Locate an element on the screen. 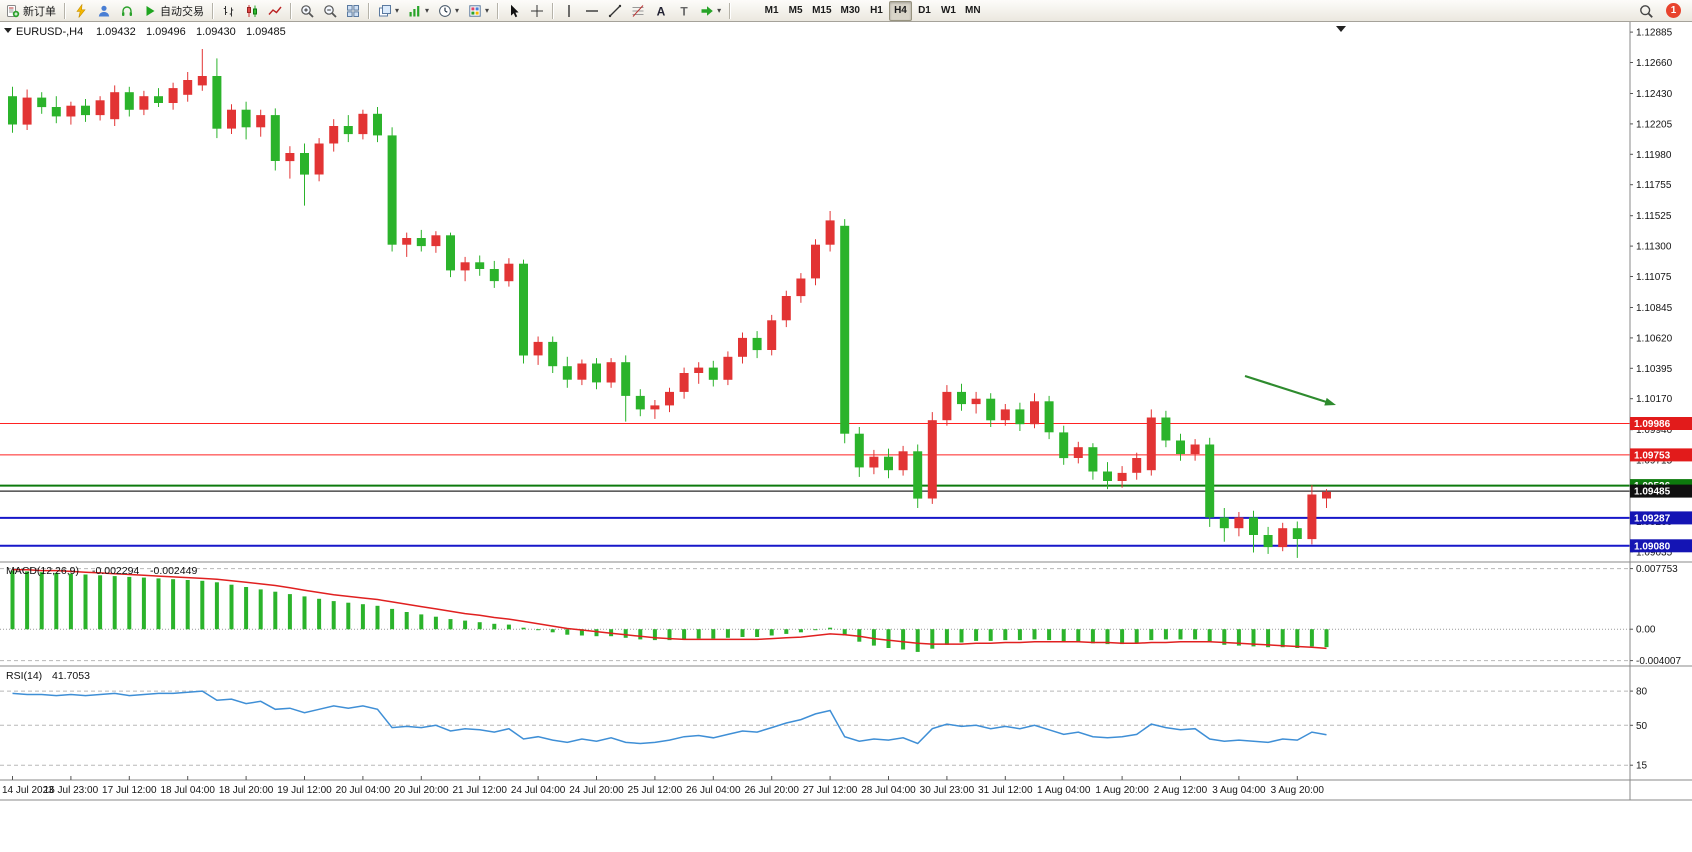  zoom-in-icon is located at coordinates (307, 11).